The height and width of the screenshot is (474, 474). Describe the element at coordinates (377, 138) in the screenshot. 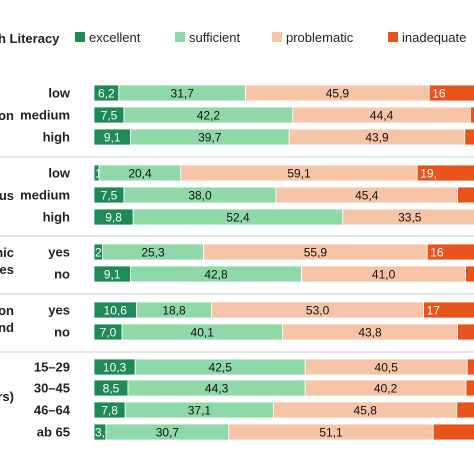

I see `data-label: 43,9` at that location.